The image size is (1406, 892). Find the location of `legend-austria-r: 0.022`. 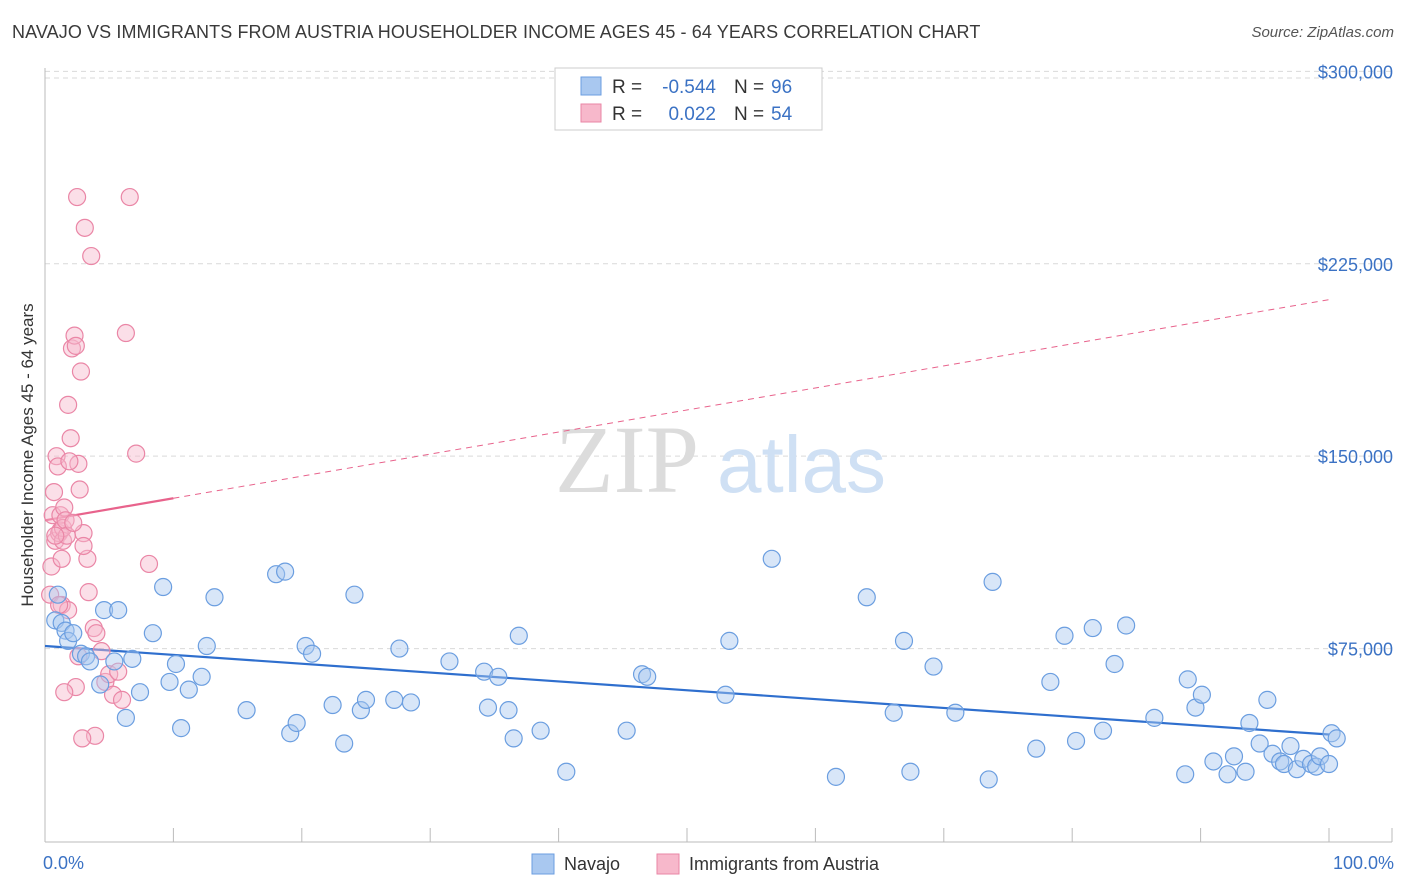

legend-austria-r: 0.022 is located at coordinates (692, 114).